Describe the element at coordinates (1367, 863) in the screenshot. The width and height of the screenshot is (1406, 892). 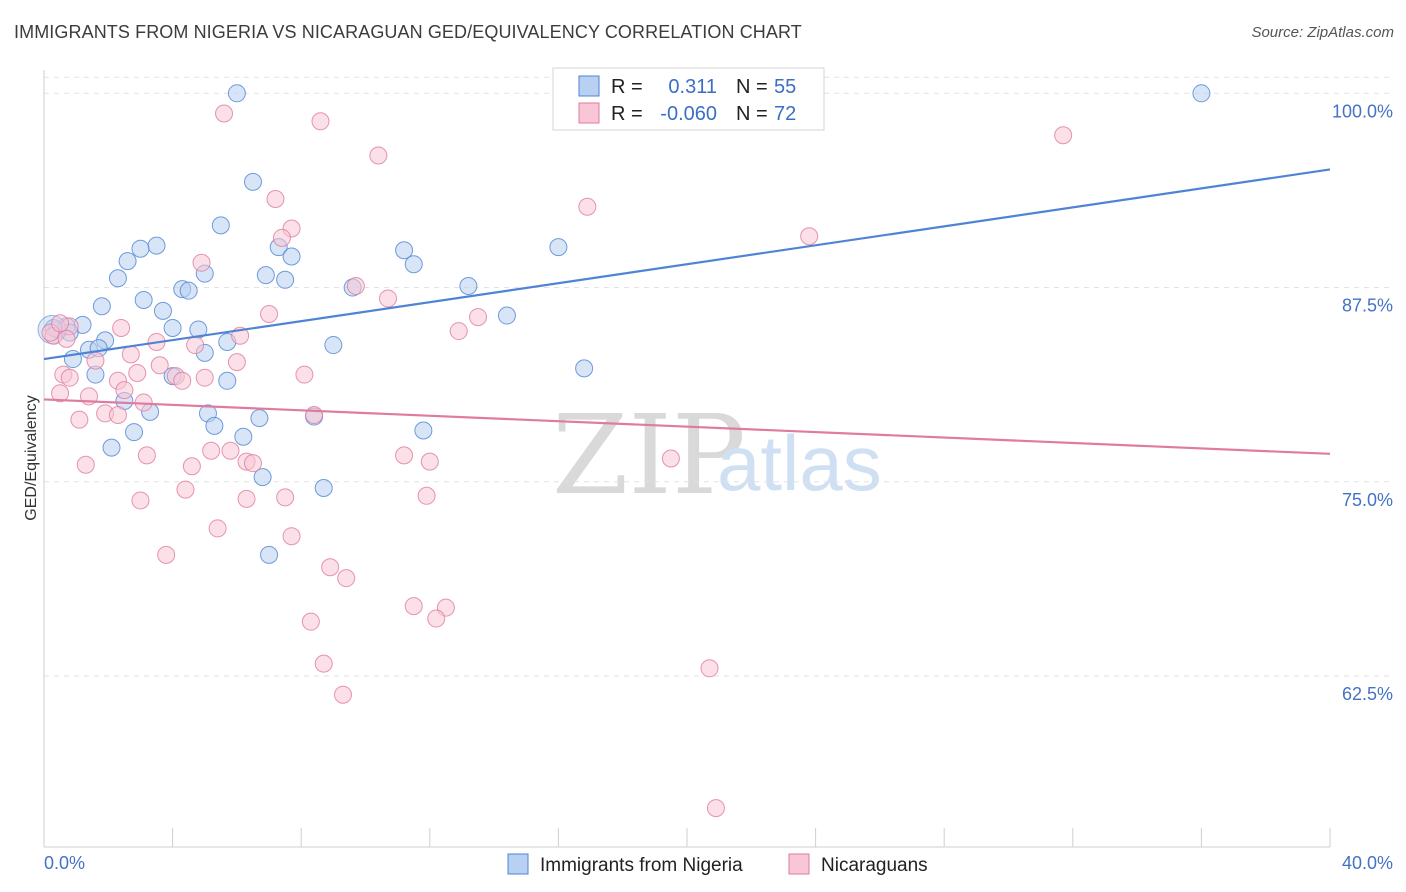
I see `x-tick-label-max: 40.0%` at that location.